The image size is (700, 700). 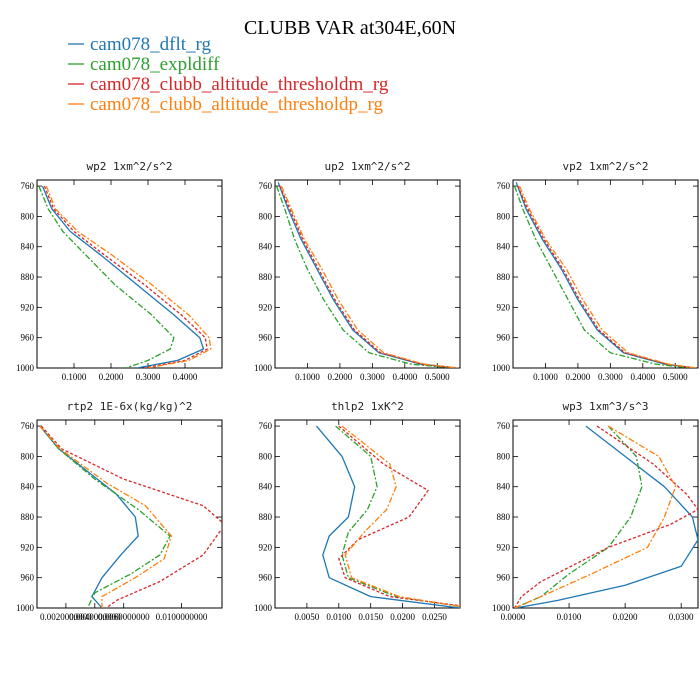 I want to click on panel-title: wp3 1xm^3/s^3, so click(x=605, y=406).